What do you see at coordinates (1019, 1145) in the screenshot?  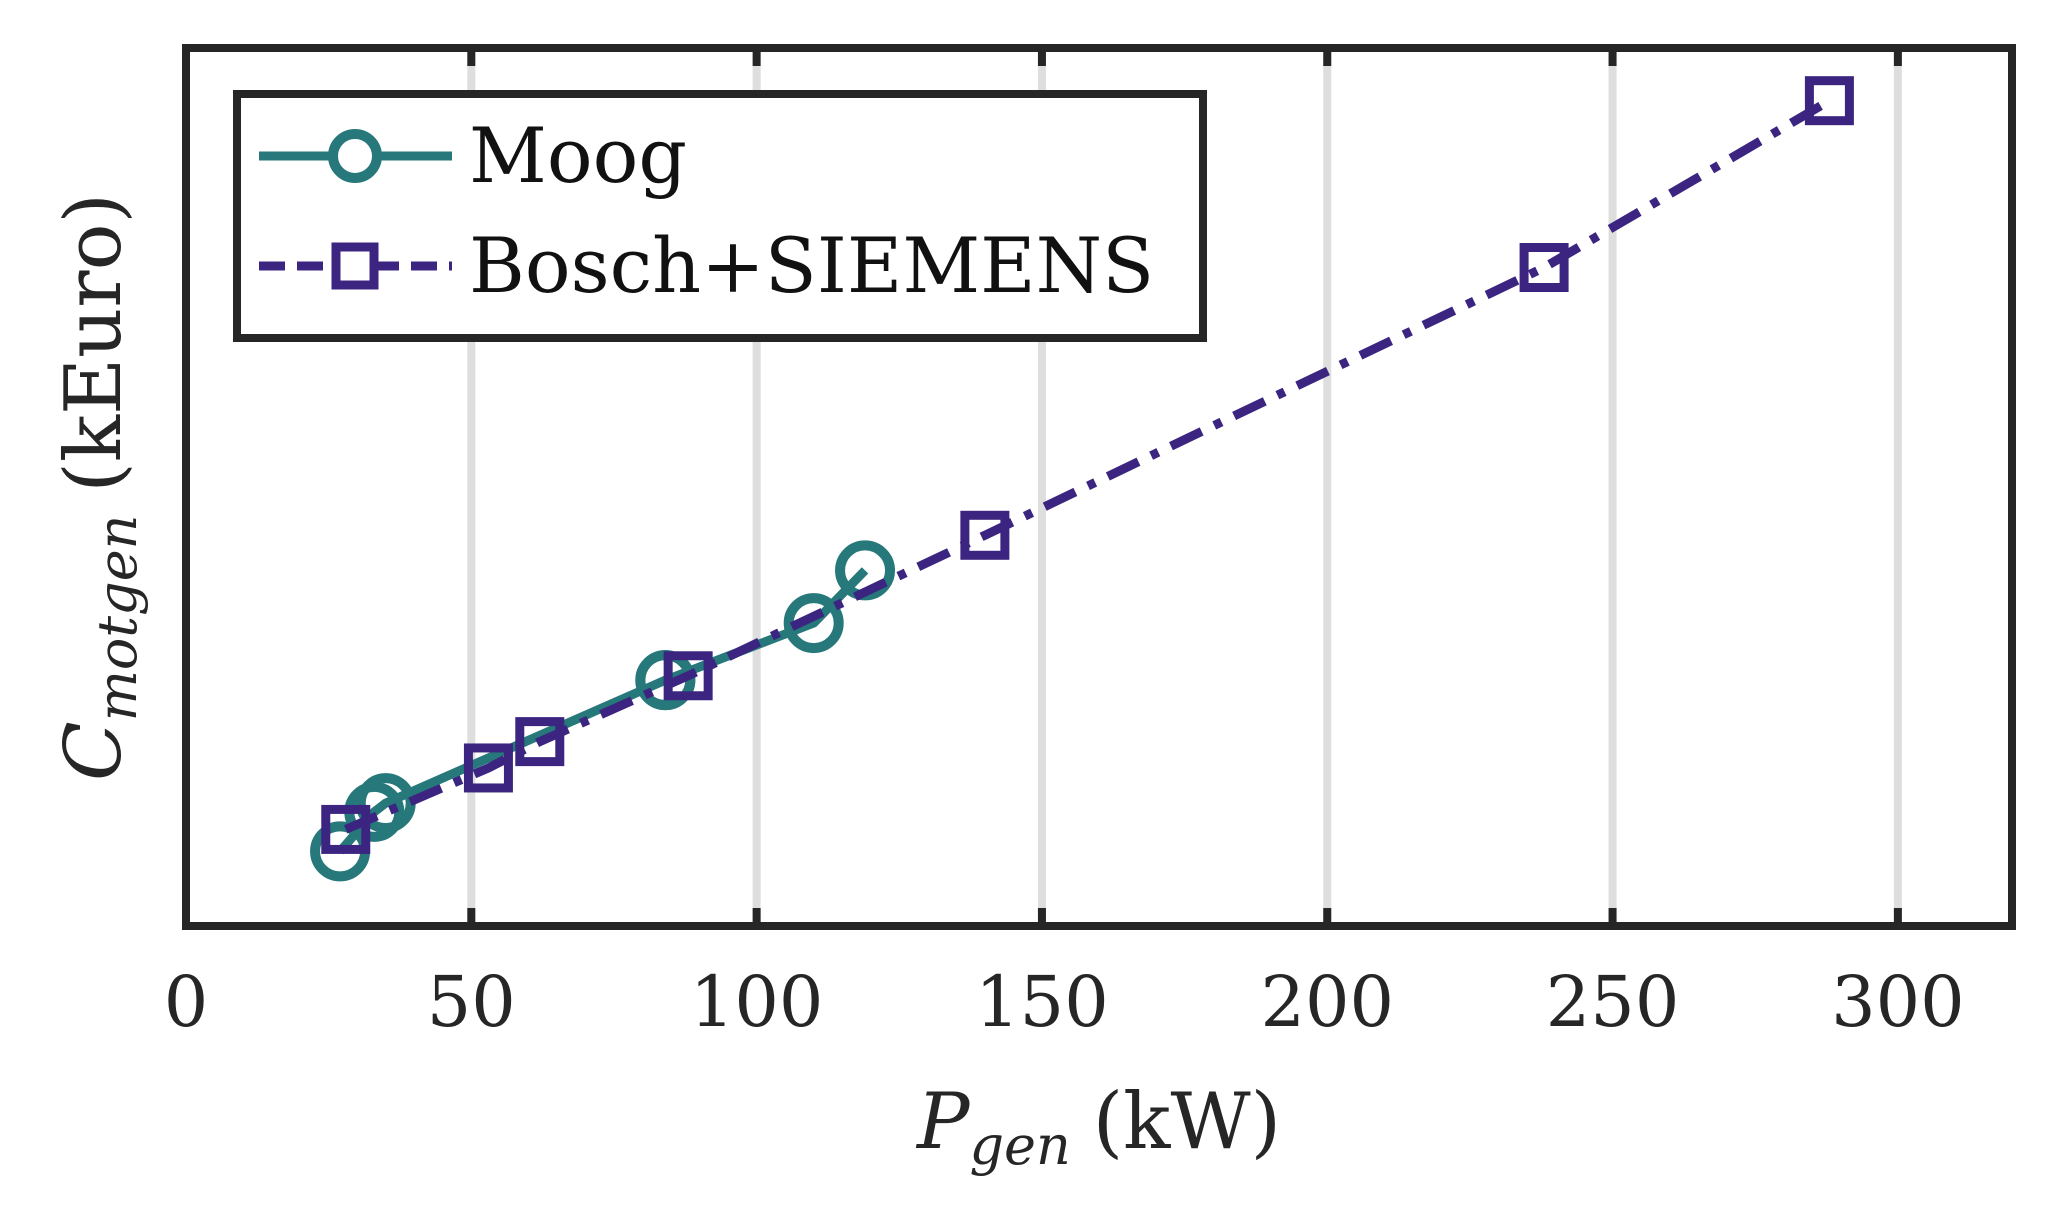 I see `x-axis-label-sub: gen` at bounding box center [1019, 1145].